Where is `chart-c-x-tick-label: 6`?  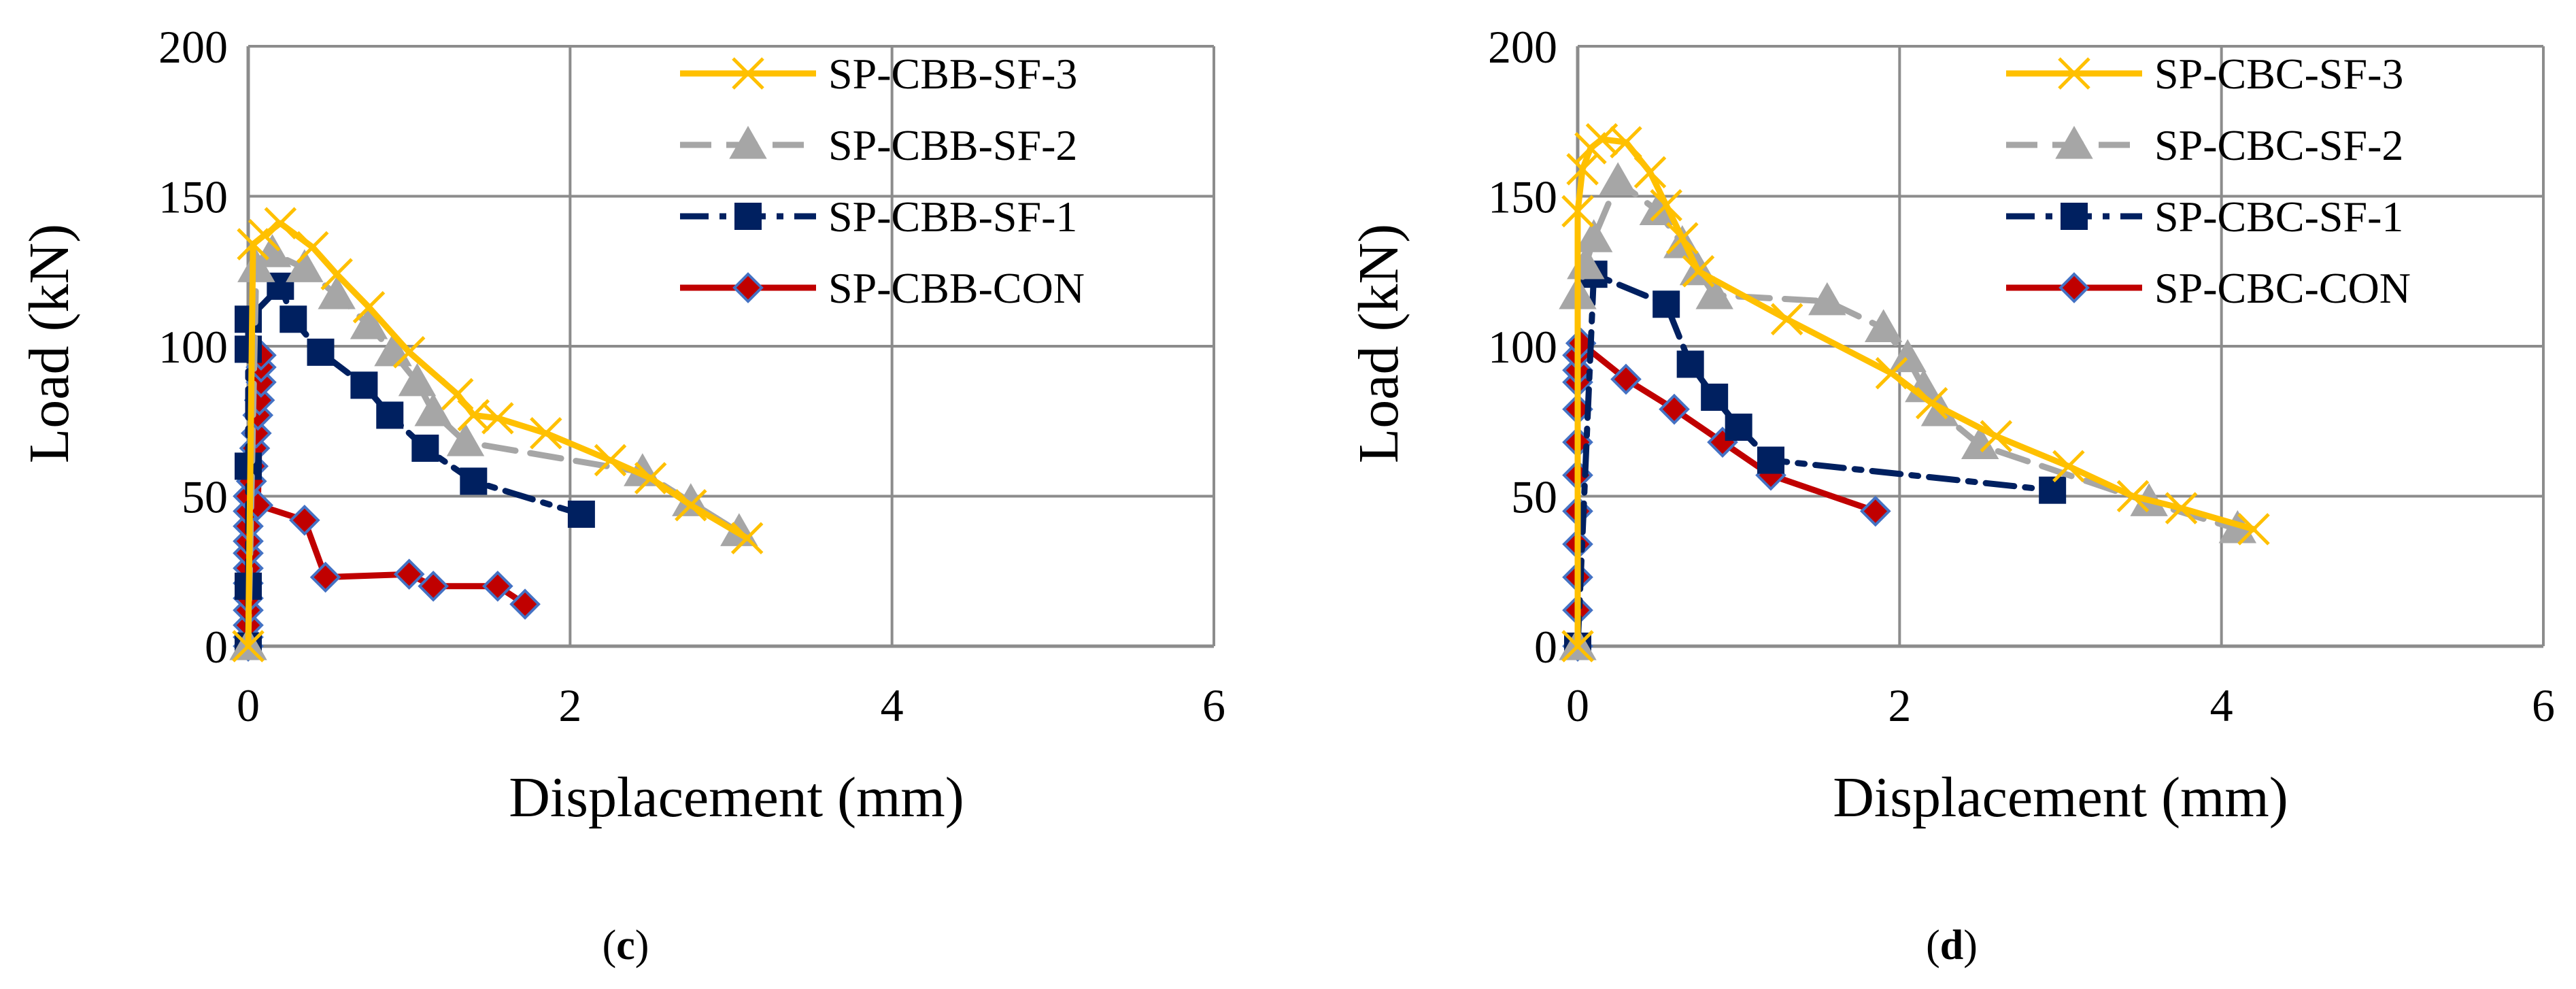 chart-c-x-tick-label: 6 is located at coordinates (1213, 705).